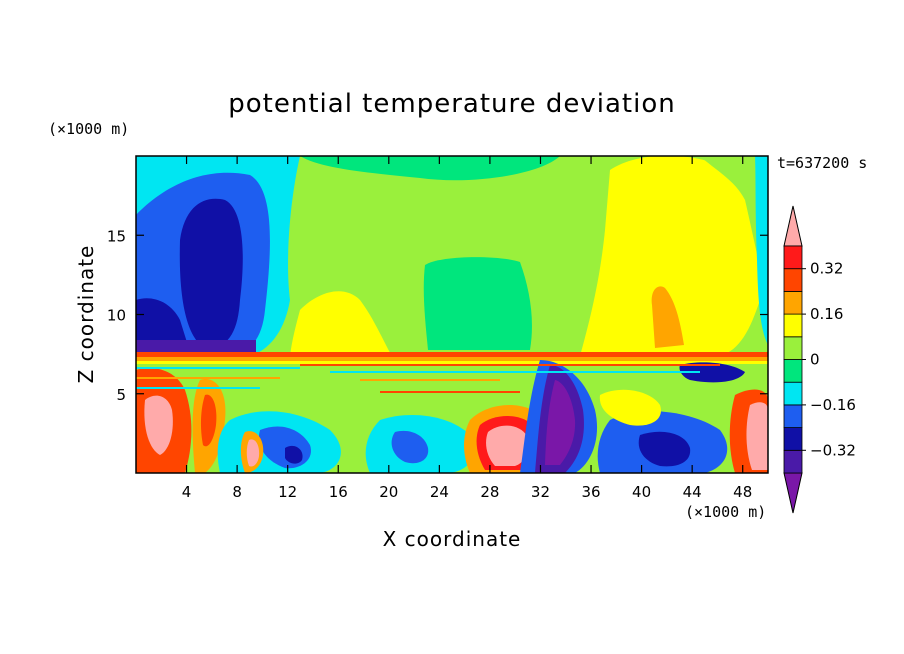 This screenshot has width=904, height=654. I want to click on colorbar-tick-label: 0, so click(815, 360).